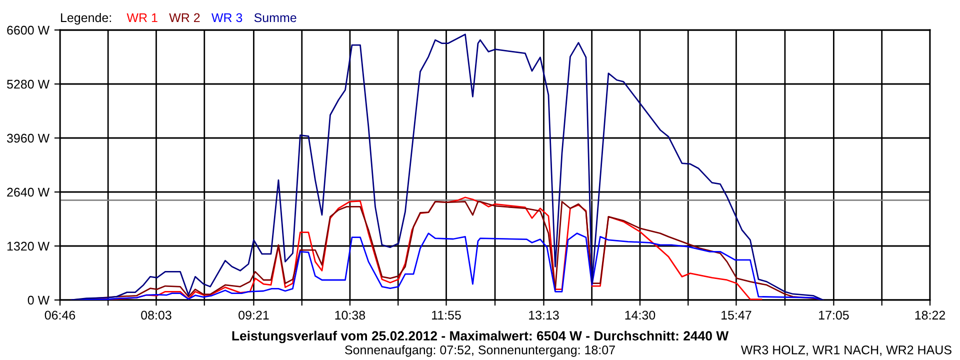  What do you see at coordinates (253, 315) in the screenshot?
I see `x-tick-label: 09:21` at bounding box center [253, 315].